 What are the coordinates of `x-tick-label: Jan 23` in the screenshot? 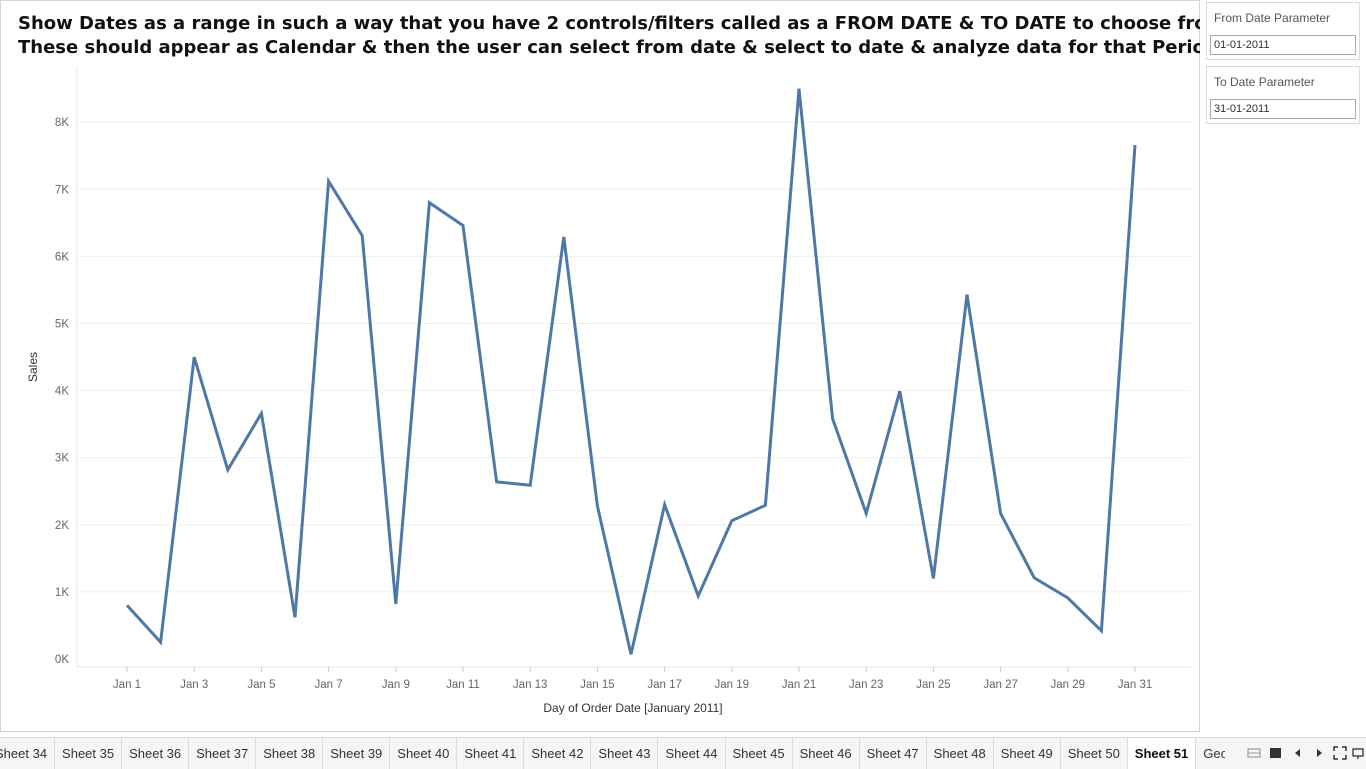 It's located at (866, 685).